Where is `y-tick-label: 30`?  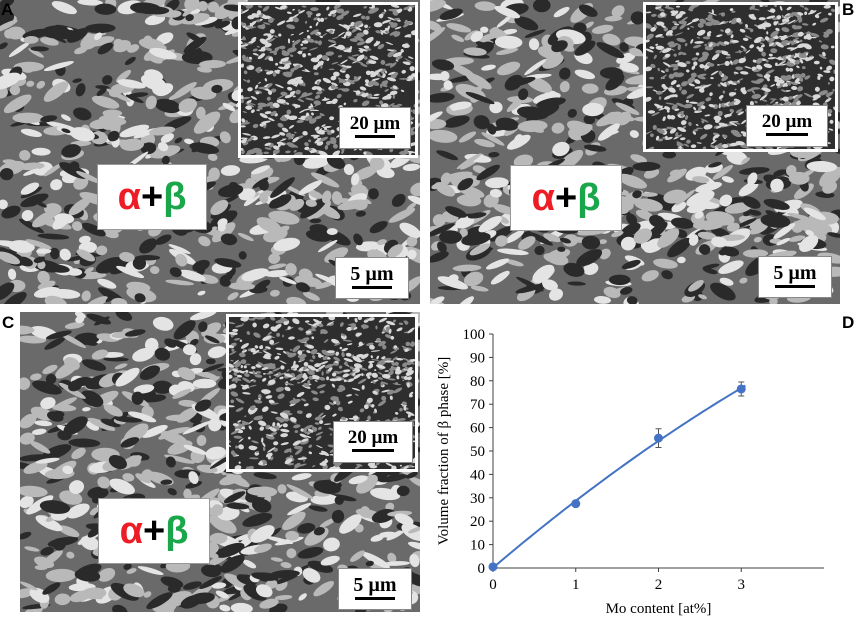 y-tick-label: 30 is located at coordinates (477, 499).